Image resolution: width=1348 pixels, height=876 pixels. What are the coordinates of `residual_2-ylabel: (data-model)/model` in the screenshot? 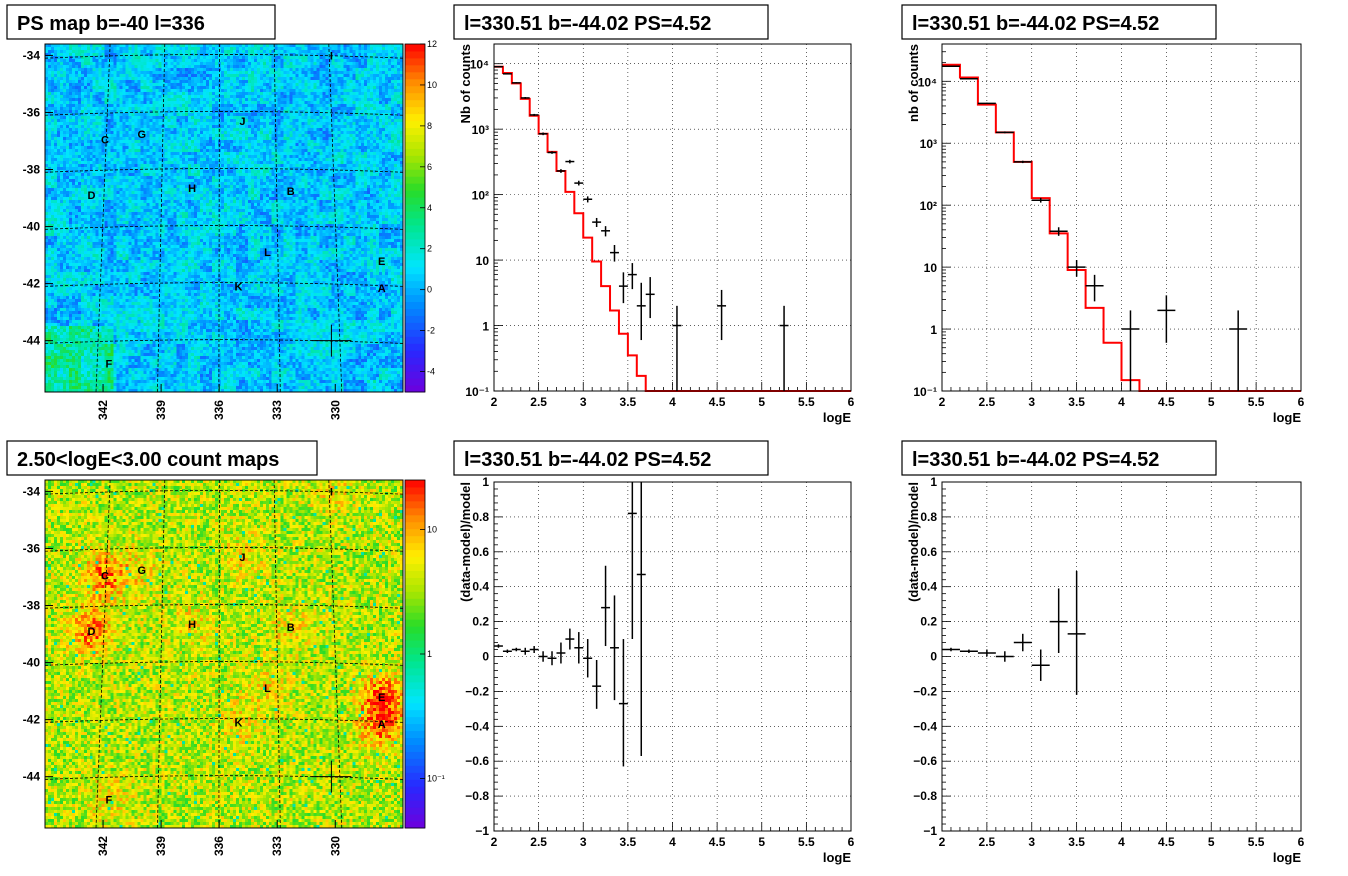 It's located at (913, 542).